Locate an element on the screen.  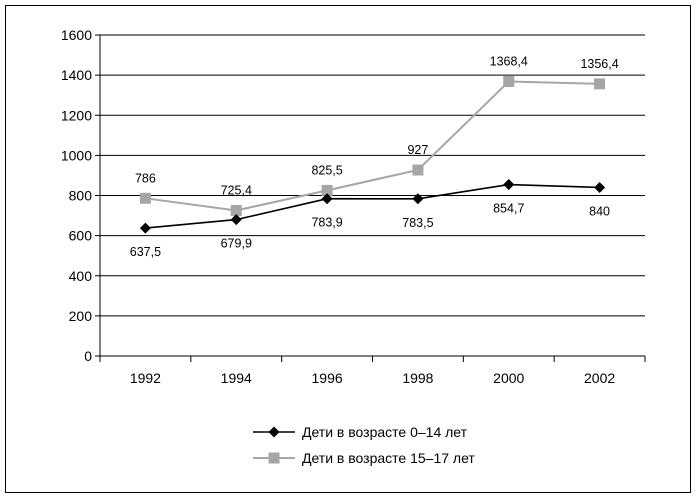
y-tick-label: 400 is located at coordinates (81, 276).